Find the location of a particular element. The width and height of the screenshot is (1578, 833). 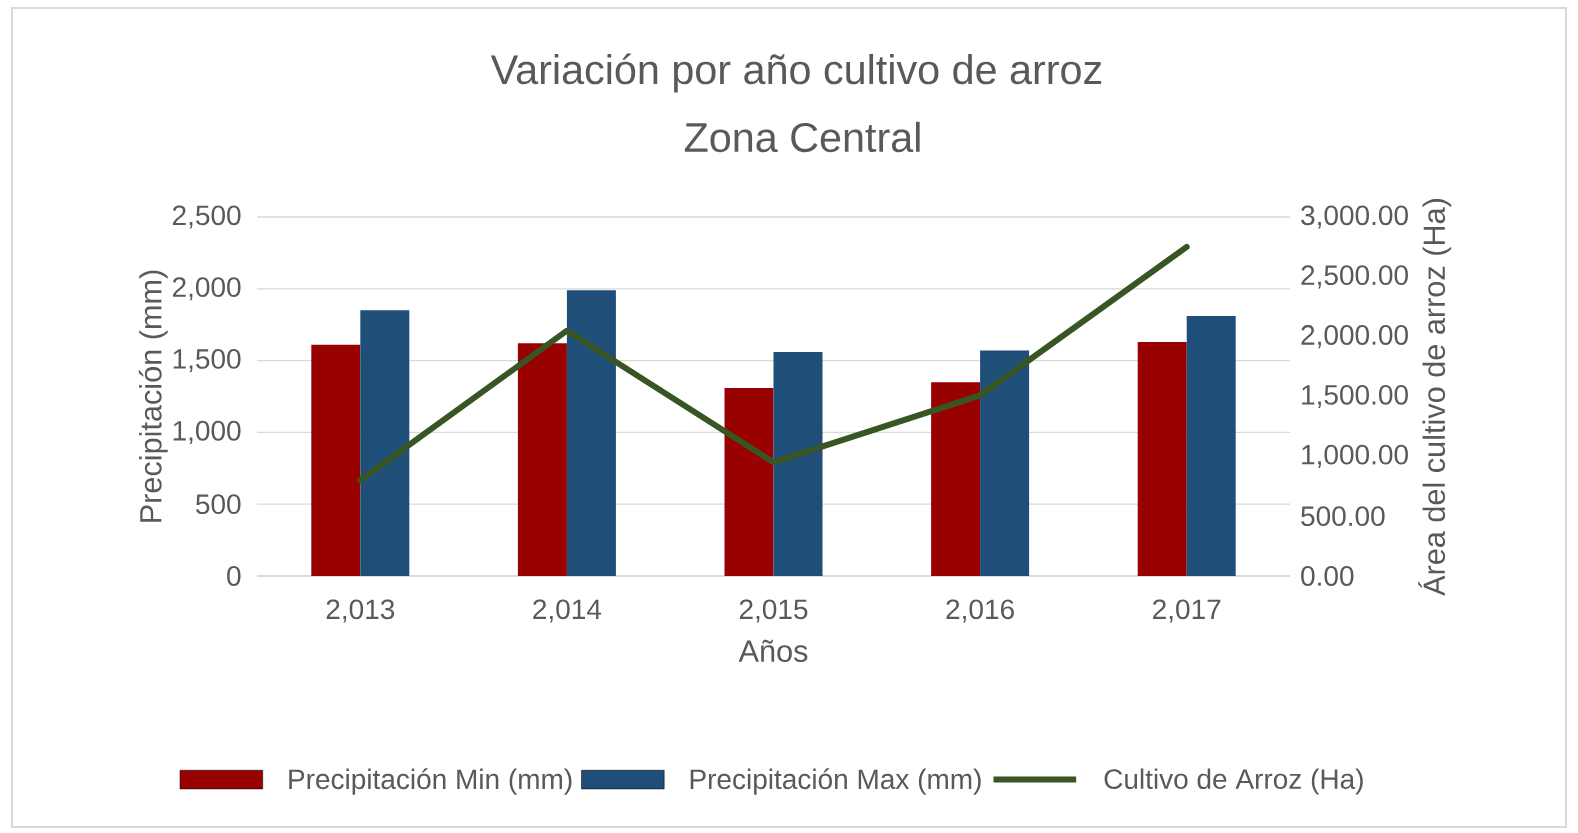

y-tick-label: 1,000 is located at coordinates (207, 432).